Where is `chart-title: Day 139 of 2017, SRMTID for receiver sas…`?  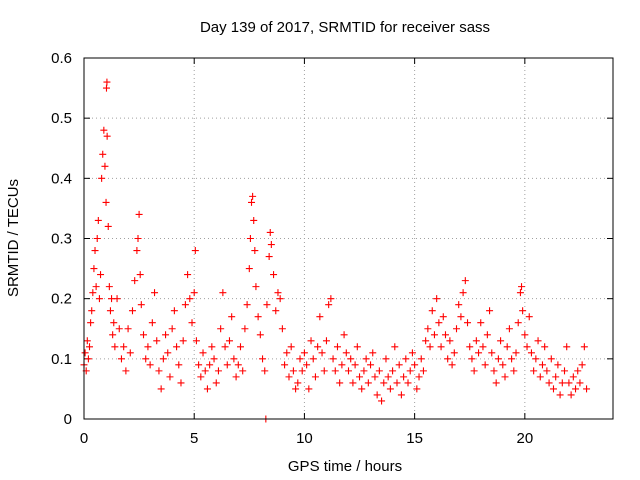
chart-title: Day 139 of 2017, SRMTID for receiver sas… is located at coordinates (345, 27).